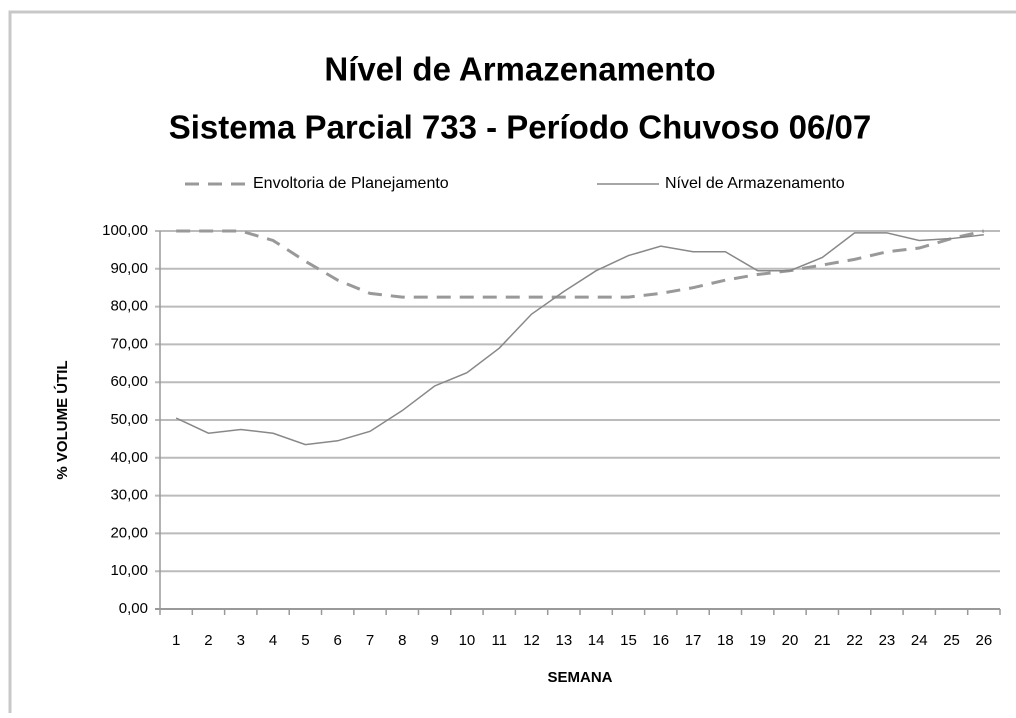  What do you see at coordinates (402, 640) in the screenshot?
I see `x-tick-label: 8` at bounding box center [402, 640].